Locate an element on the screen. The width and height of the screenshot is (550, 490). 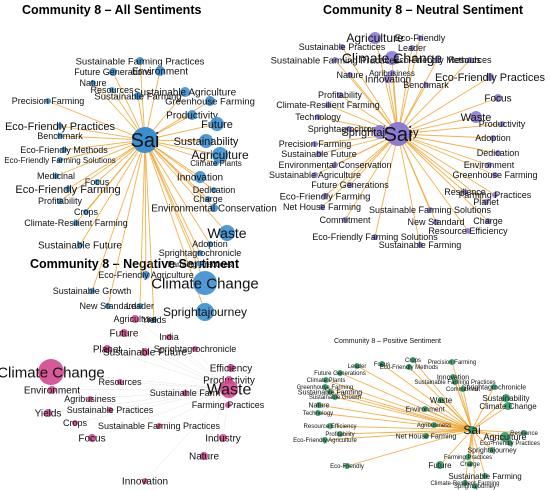
label-waste: Waste is located at coordinates (226, 233).